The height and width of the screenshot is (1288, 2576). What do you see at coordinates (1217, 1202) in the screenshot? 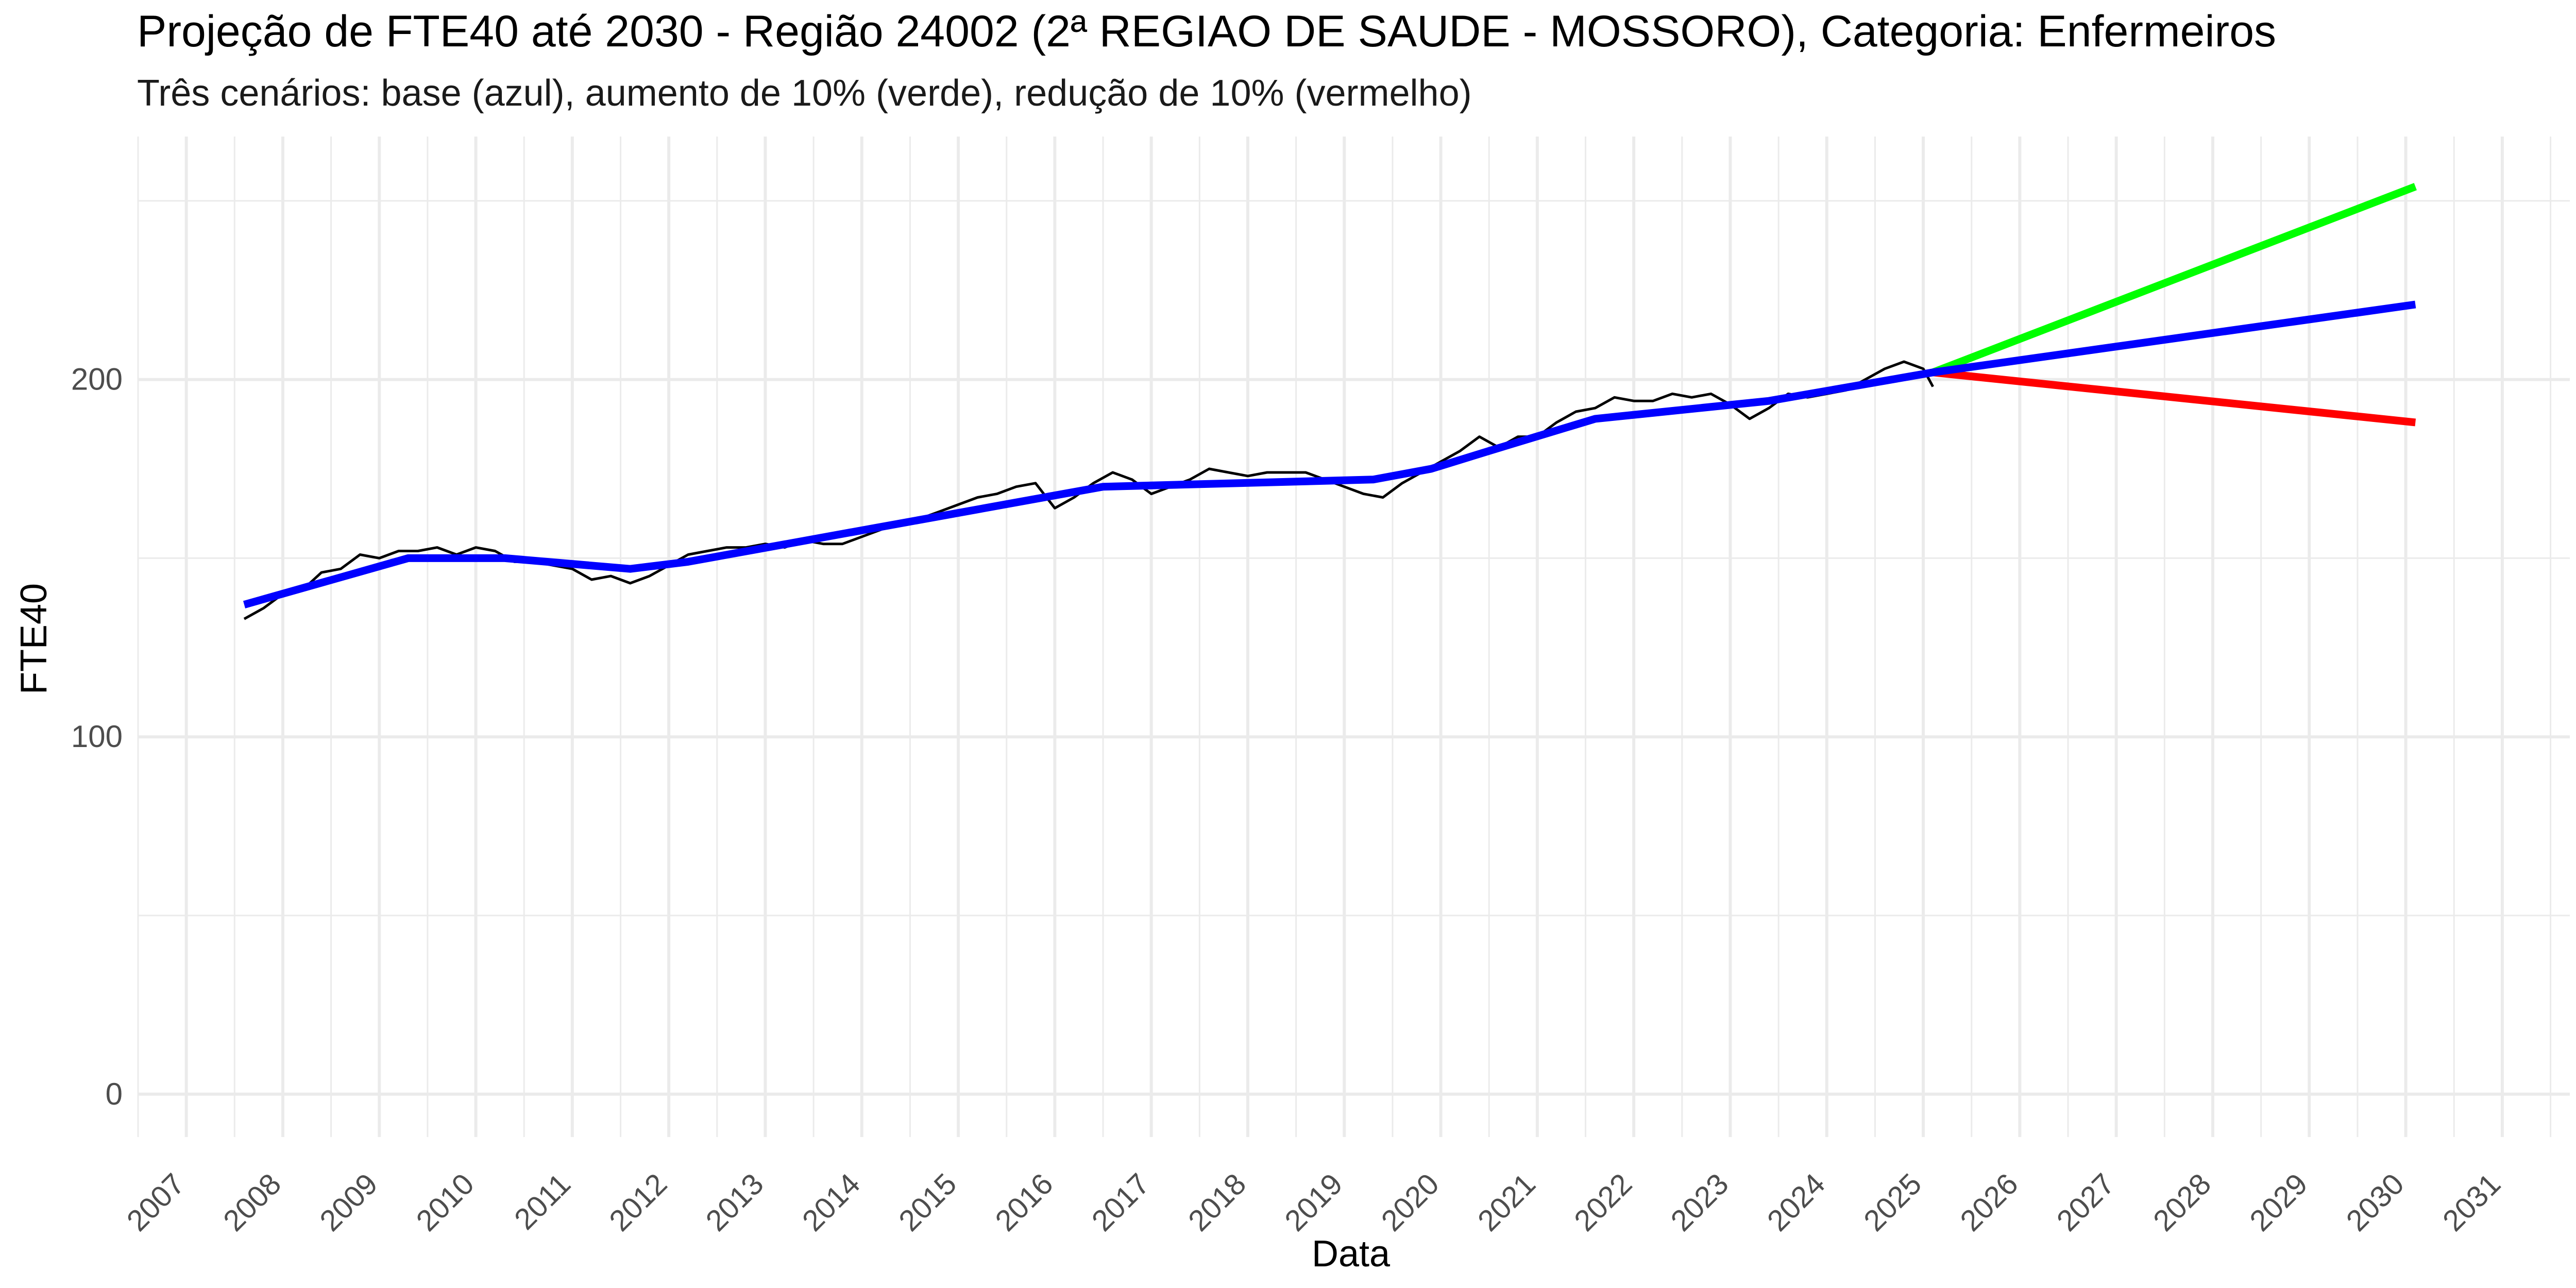
I see `x-tick-label: 2018` at bounding box center [1217, 1202].